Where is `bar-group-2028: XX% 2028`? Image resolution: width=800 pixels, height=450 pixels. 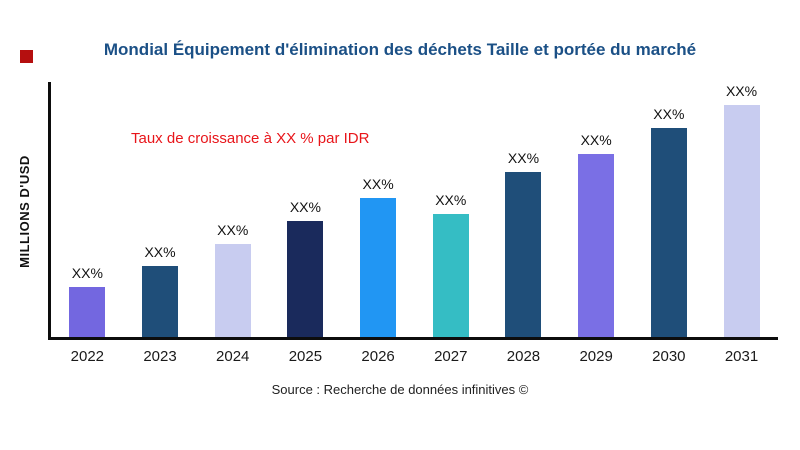
bar-group-2028: XX% 2028 is located at coordinates (523, 223).